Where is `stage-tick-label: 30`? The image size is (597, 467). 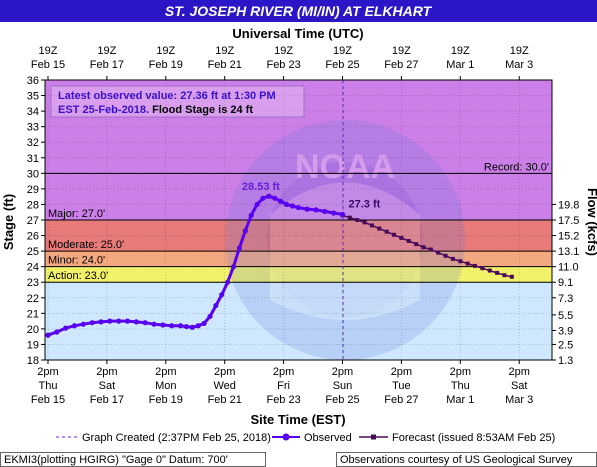 stage-tick-label: 30 is located at coordinates (33, 174).